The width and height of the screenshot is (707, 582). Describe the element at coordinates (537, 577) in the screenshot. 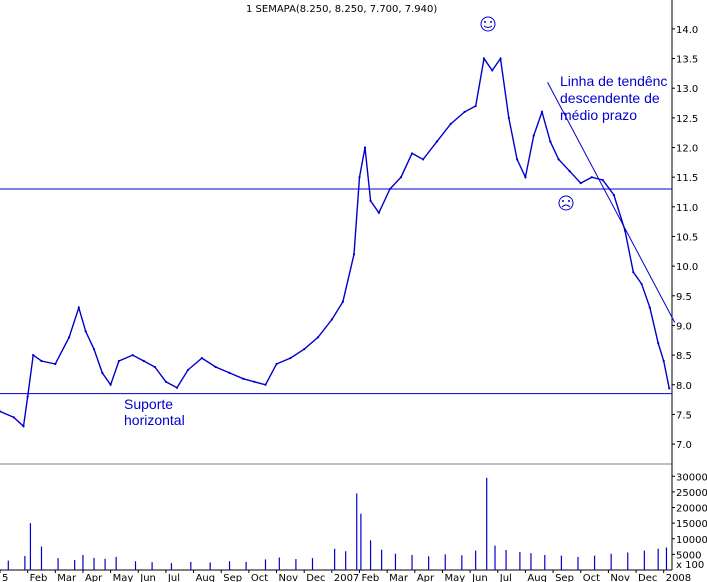

I see `x-tick-label: Aug` at that location.